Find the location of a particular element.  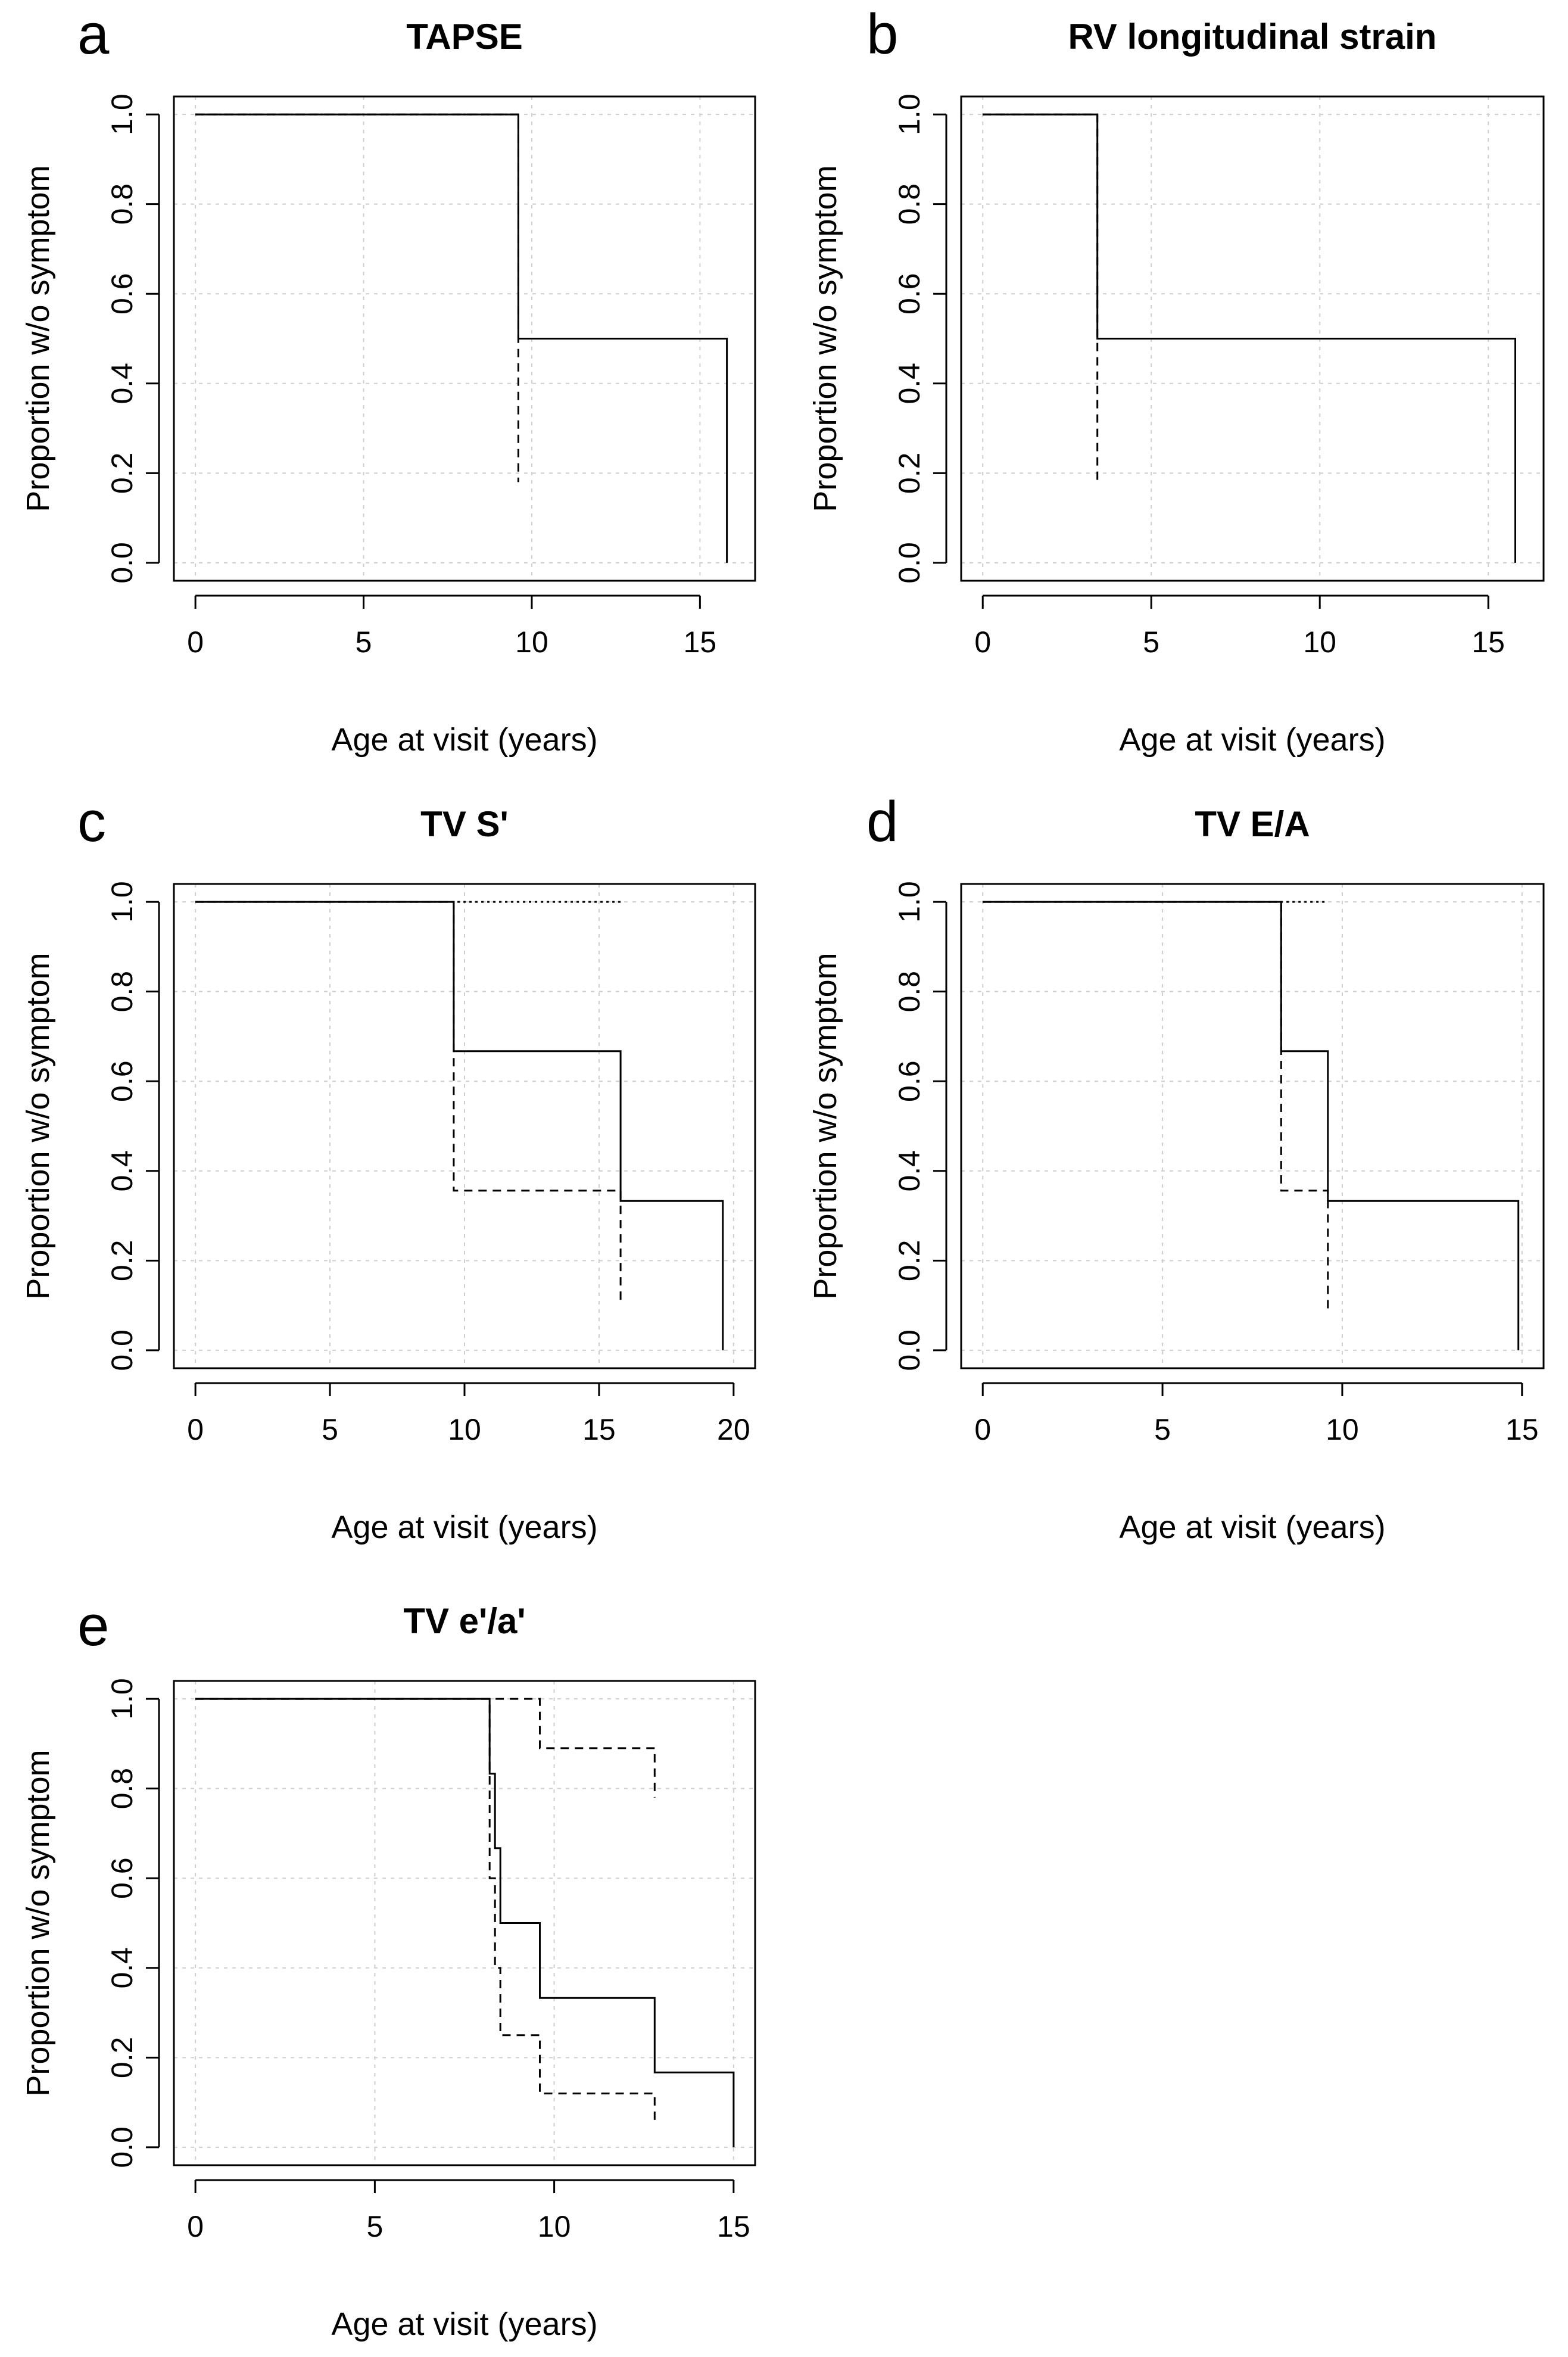

x-tick-label: 20 is located at coordinates (733, 1429).